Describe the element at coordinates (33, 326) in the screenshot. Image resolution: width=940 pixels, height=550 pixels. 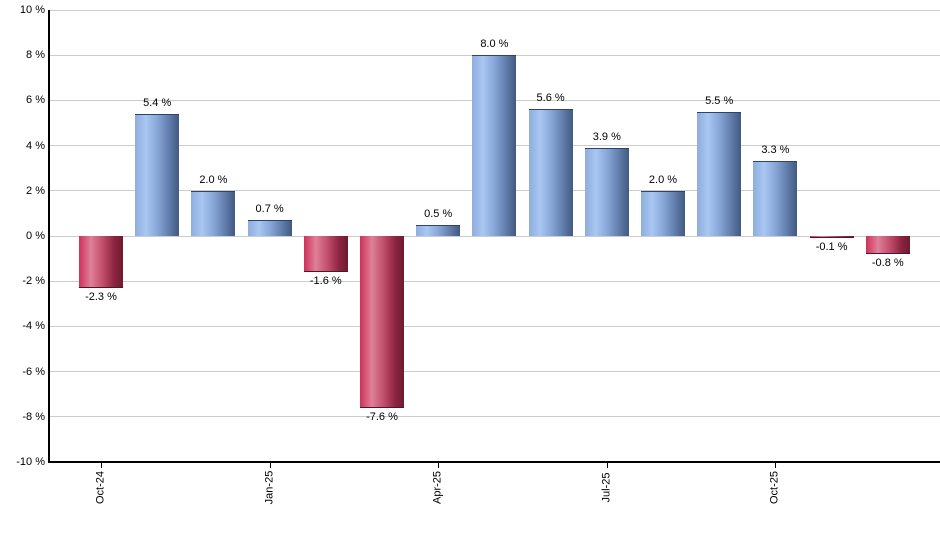
I see `y-tick-label: -4 %` at that location.